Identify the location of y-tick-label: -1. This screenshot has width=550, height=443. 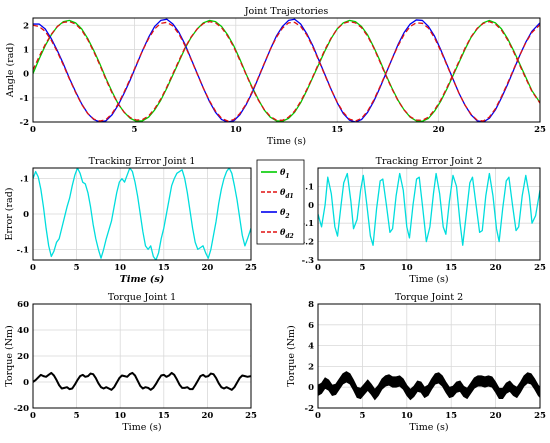
(25, 99).